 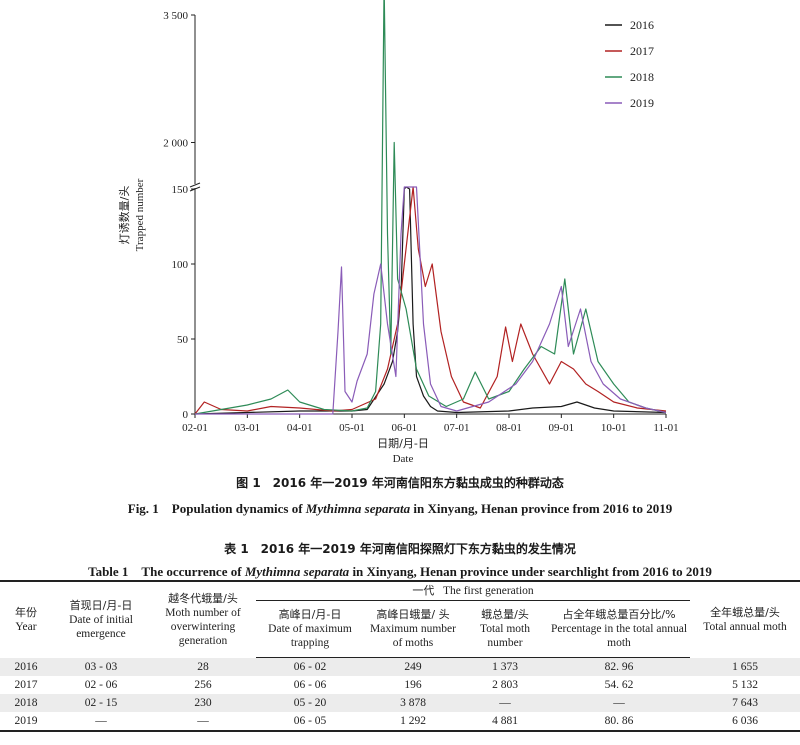 I want to click on header-annual: 全年蛾总量/头 Total annual moth, so click(x=745, y=619).